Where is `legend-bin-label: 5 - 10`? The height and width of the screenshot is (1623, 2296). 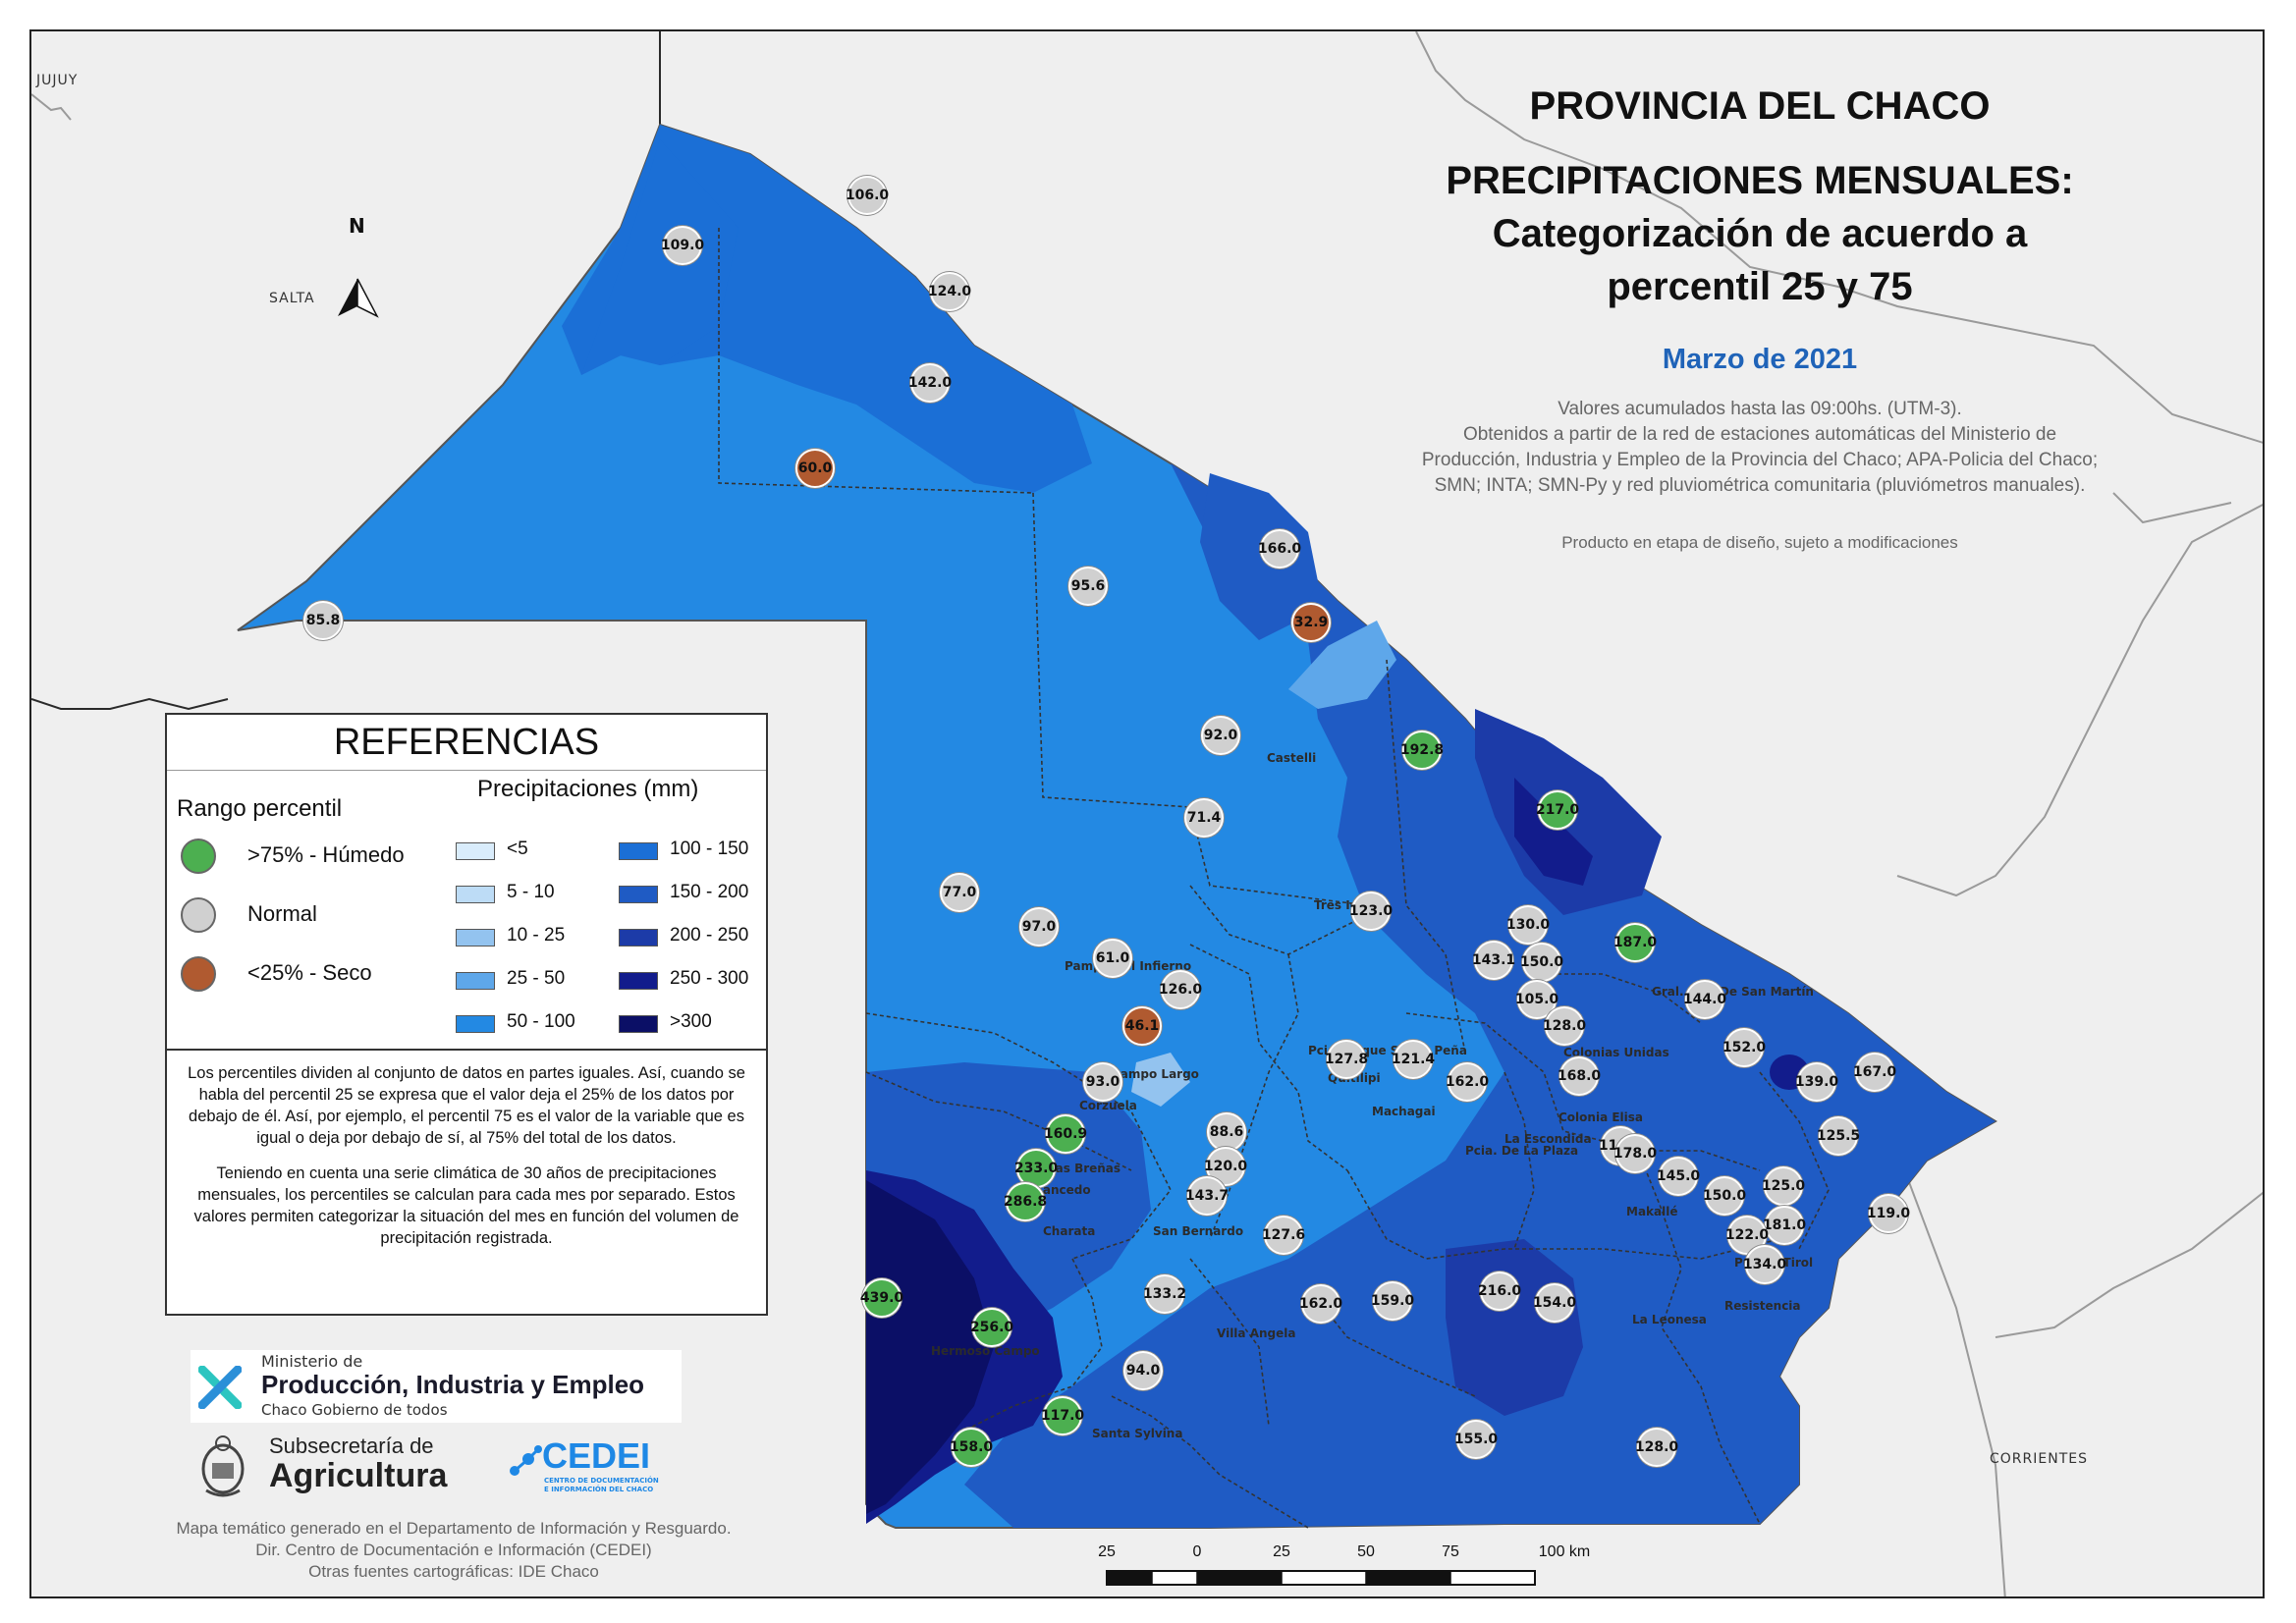
legend-bin-label: 5 - 10 is located at coordinates (531, 892).